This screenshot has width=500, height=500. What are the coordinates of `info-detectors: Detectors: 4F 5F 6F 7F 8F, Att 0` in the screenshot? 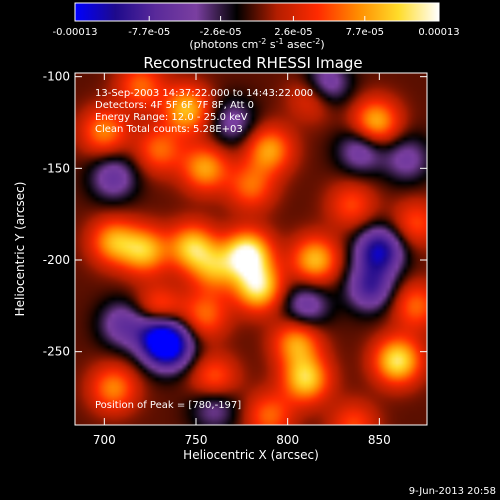 It's located at (174, 105).